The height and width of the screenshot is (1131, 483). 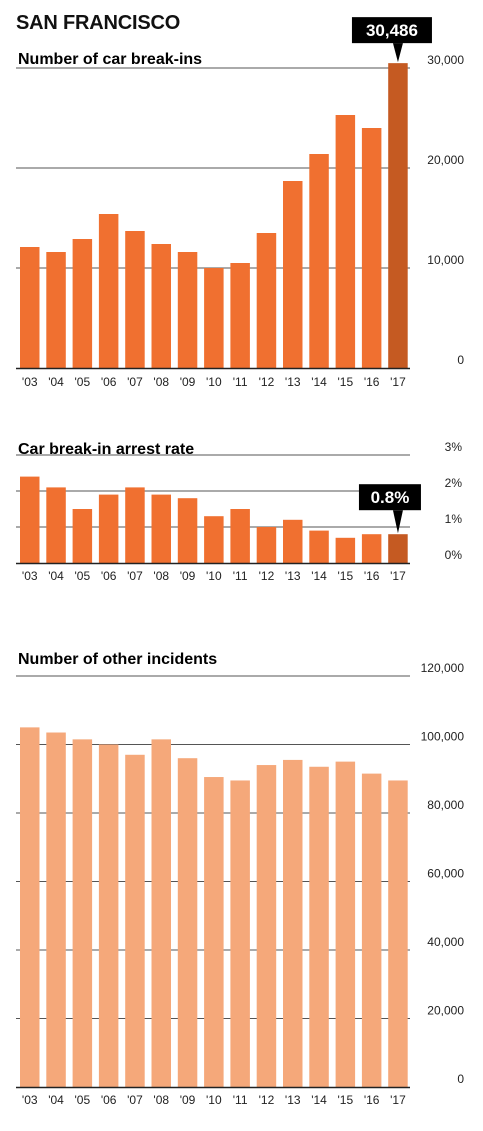 What do you see at coordinates (267, 576) in the screenshot?
I see `x-tick-label: '12` at bounding box center [267, 576].